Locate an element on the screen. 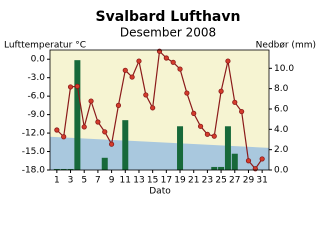 The height and width of the screenshot is (240, 320). y-tick-label: -3.0 is located at coordinates (36, 78).